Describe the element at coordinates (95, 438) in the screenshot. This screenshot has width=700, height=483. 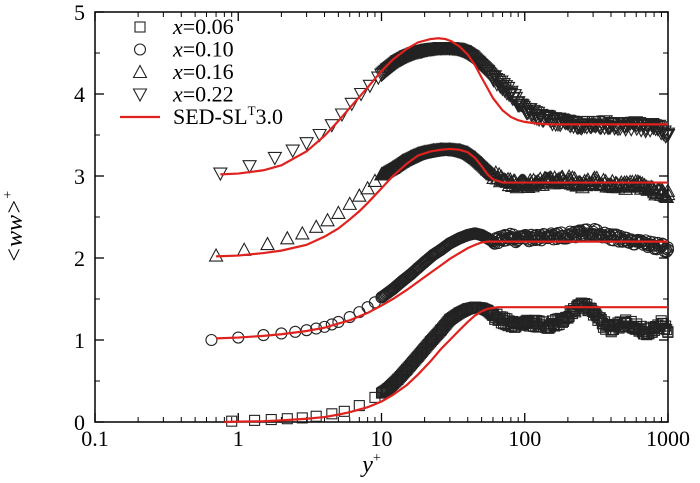
I see `x-tick-label: 0.1` at that location.